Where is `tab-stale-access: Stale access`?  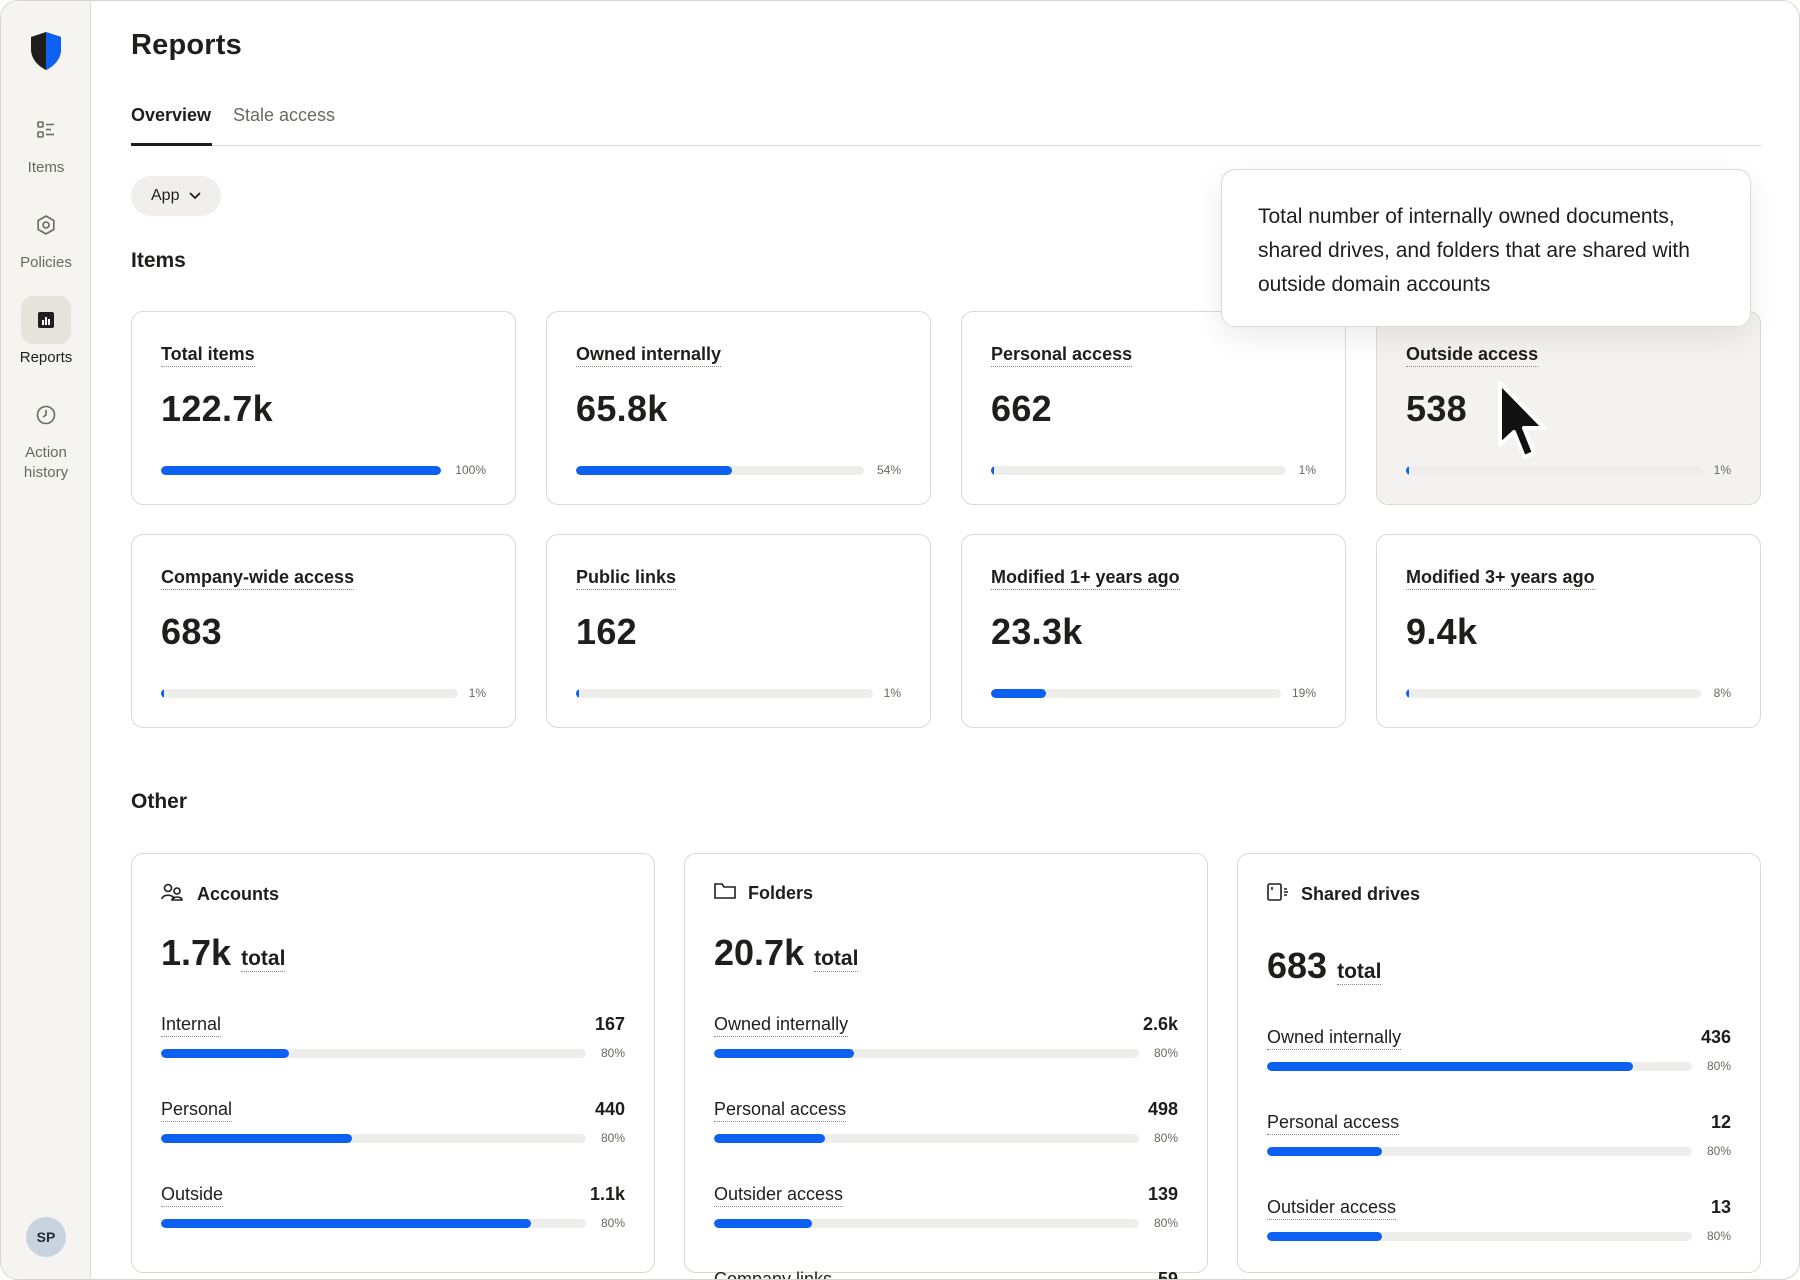
tab-stale-access: Stale access is located at coordinates (284, 115).